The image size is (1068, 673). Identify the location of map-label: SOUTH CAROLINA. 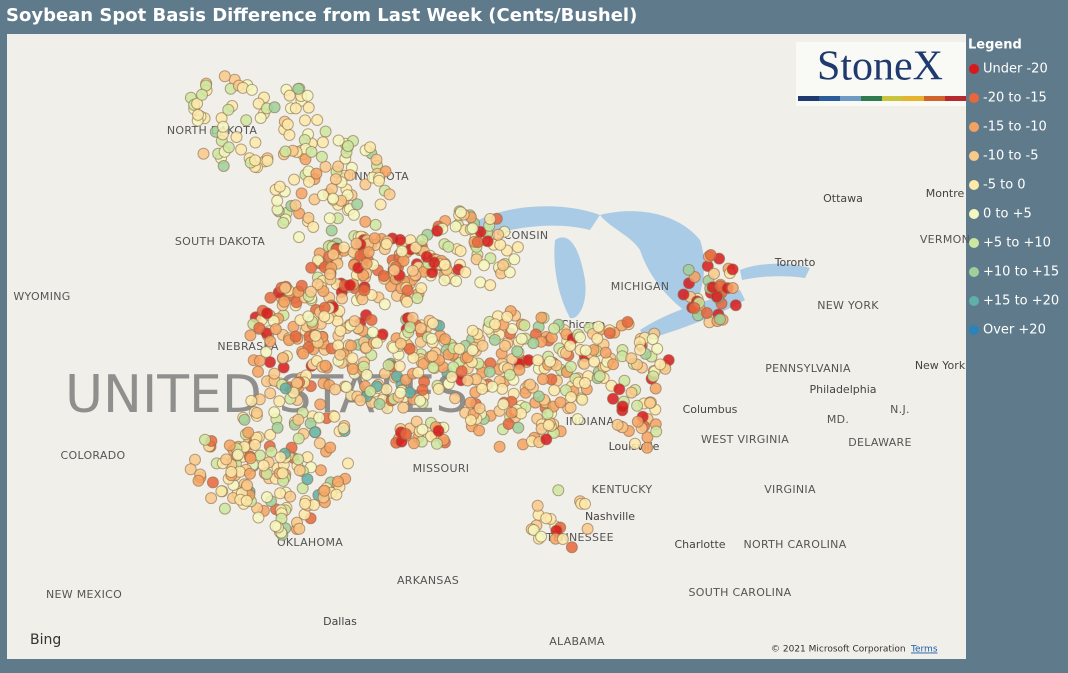
(739, 592).